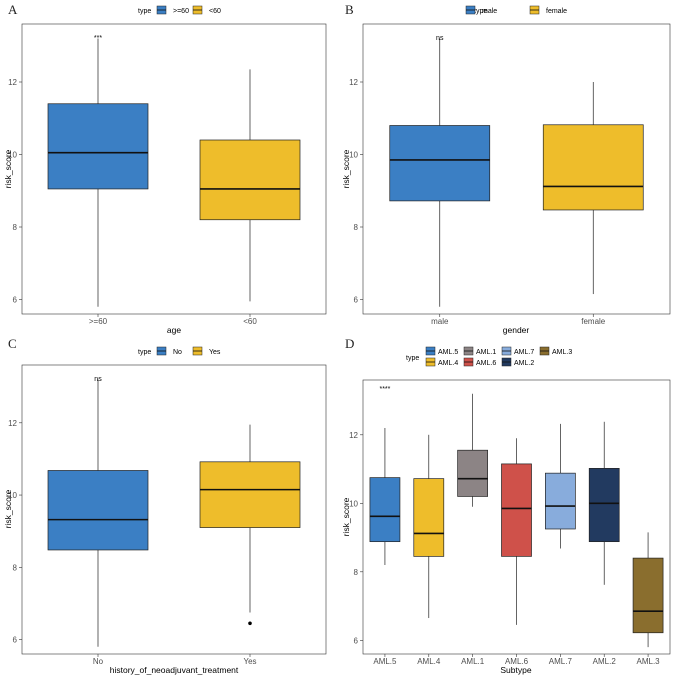 This screenshot has height=676, width=676. What do you see at coordinates (448, 363) in the screenshot?
I see `legend-label: AML.4` at bounding box center [448, 363].